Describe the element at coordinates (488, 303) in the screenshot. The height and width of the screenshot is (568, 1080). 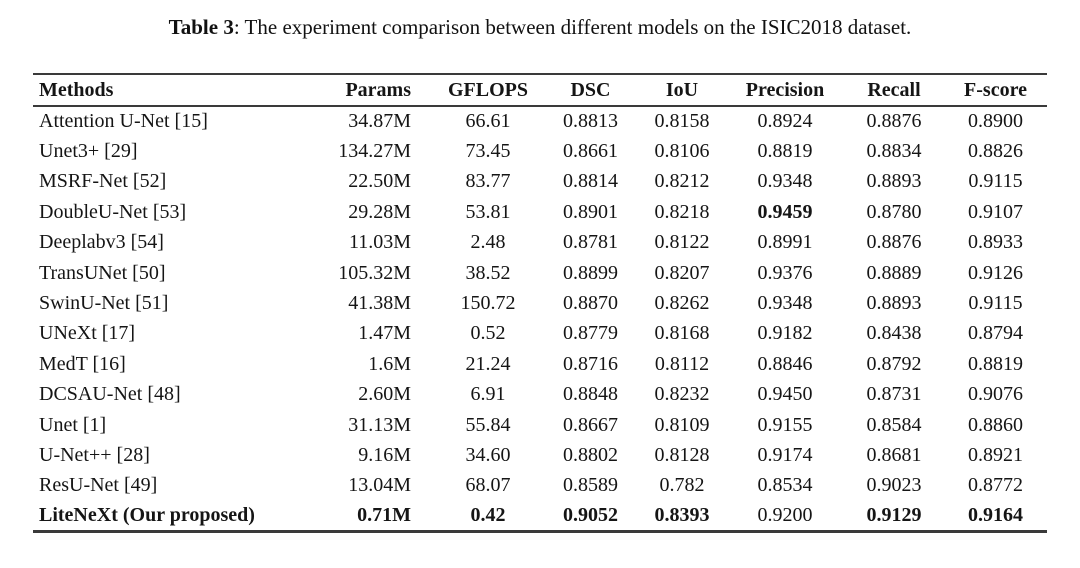
I see `value-cell: 150.72` at that location.